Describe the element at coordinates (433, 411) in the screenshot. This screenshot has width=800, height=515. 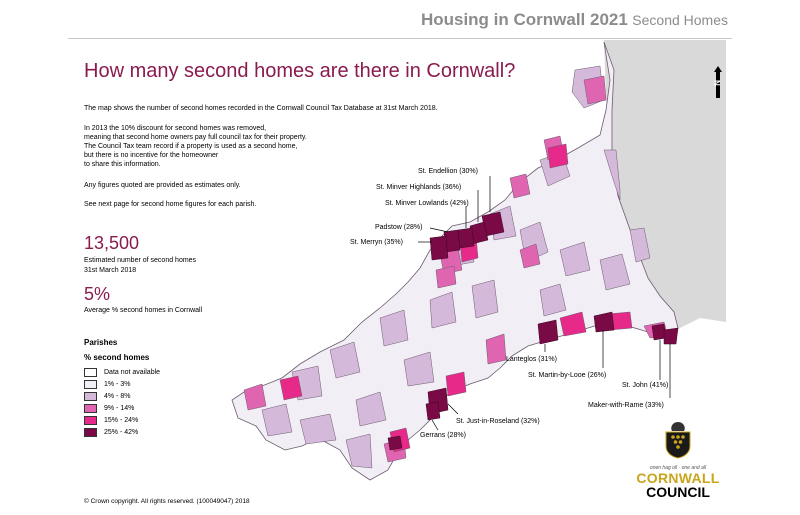
I see `gerrans-parish` at that location.